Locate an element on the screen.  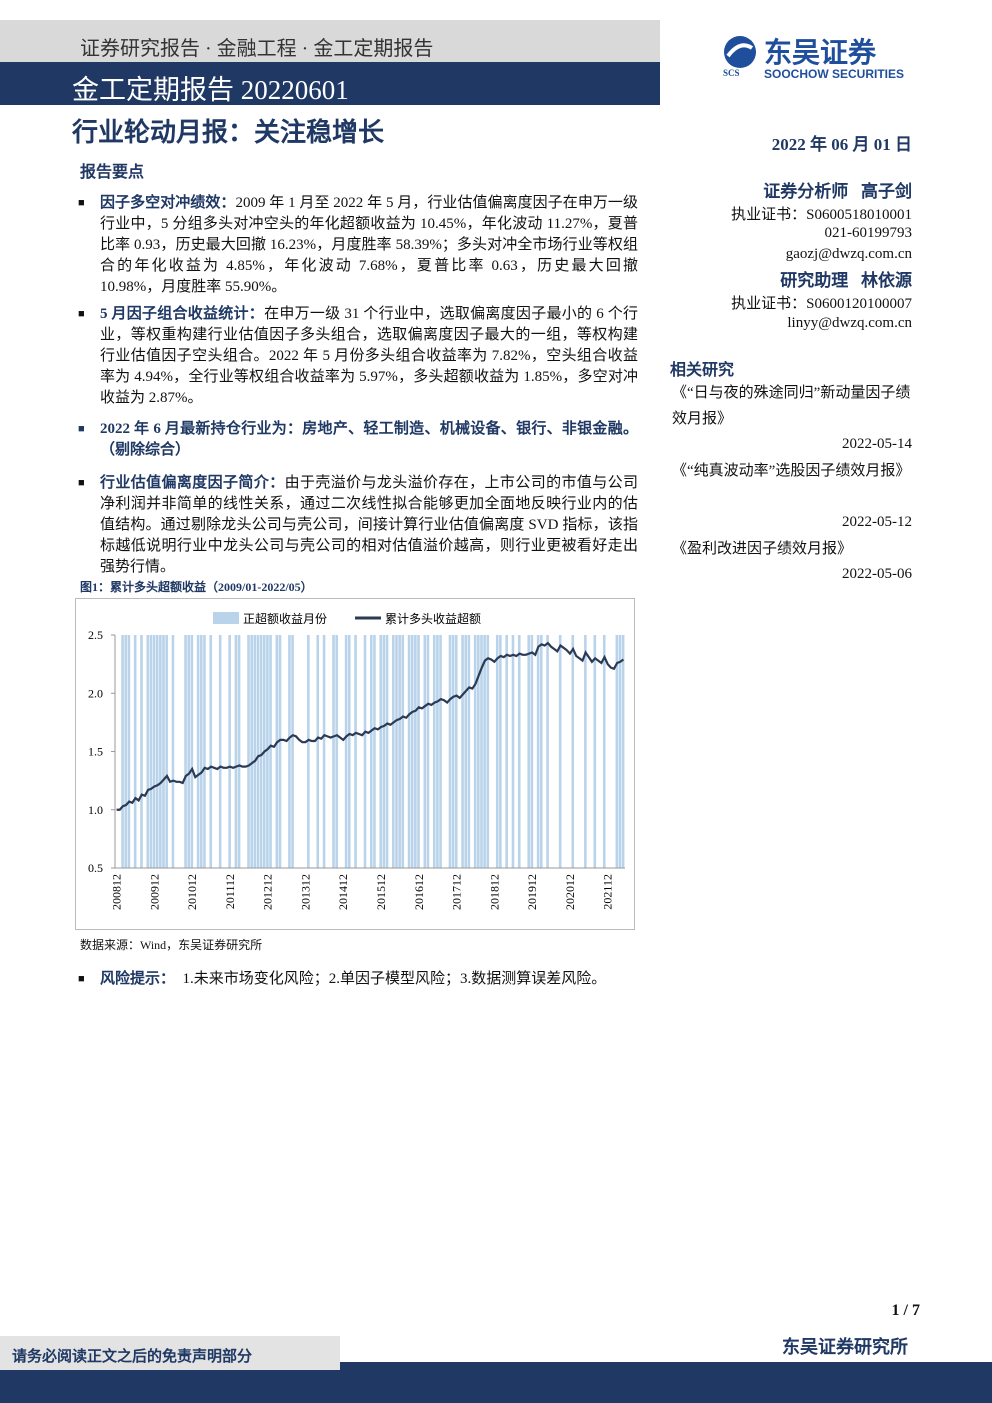
band-text: 金工定期报告 20220601 is located at coordinates (210, 90).